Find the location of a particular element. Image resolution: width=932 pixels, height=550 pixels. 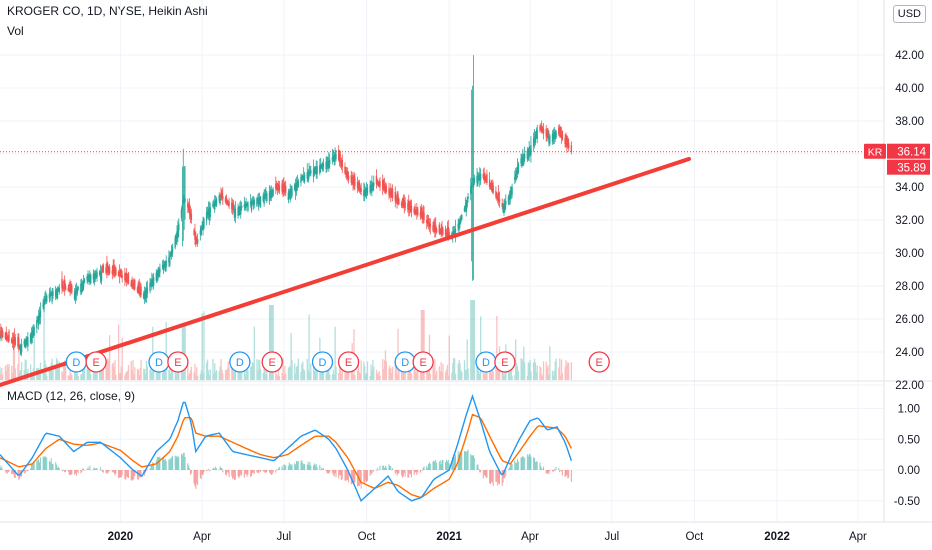

marker-letter: D is located at coordinates (159, 363).